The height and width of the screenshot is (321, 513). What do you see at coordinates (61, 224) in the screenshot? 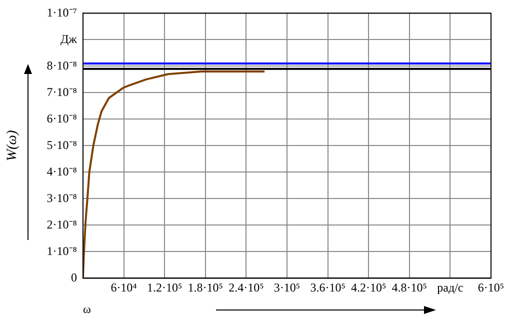
I see `y-tick-label: 2·10⁻⁸` at bounding box center [61, 224].